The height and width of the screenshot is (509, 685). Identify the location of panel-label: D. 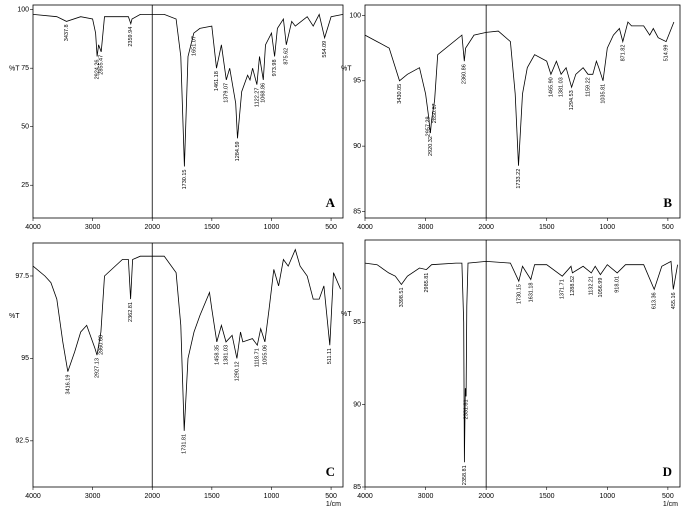
(667, 471).